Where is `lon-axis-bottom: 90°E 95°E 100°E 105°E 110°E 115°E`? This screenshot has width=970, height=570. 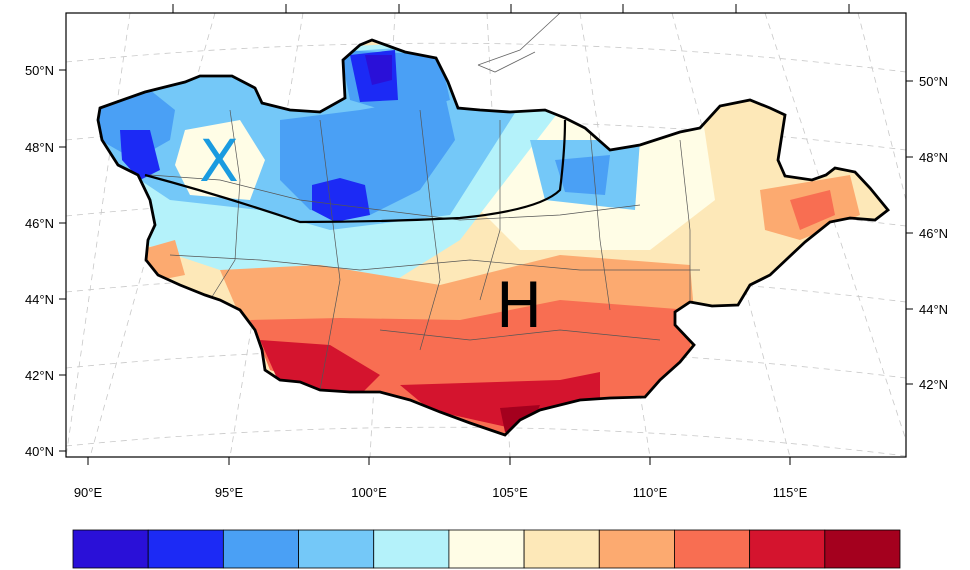 lon-axis-bottom: 90°E 95°E 100°E 105°E 110°E 115°E is located at coordinates (441, 478).